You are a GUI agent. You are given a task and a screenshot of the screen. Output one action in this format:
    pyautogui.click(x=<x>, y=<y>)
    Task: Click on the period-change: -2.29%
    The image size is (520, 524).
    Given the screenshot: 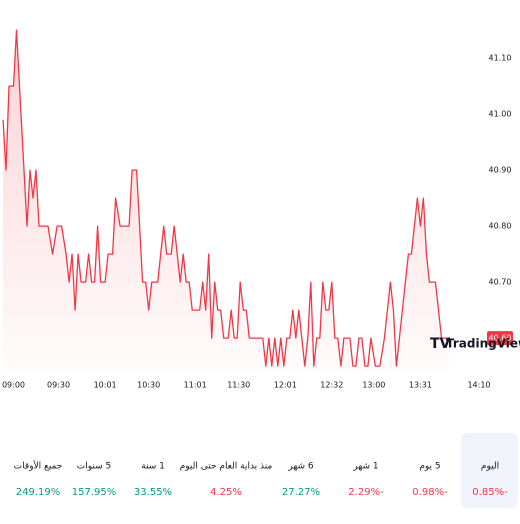 What is the action you would take?
    pyautogui.click(x=366, y=492)
    